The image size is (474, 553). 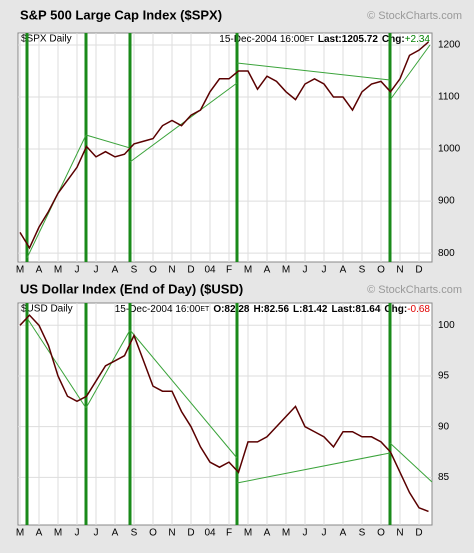 What do you see at coordinates (418, 39) in the screenshot?
I see `change: +2.34` at bounding box center [418, 39].